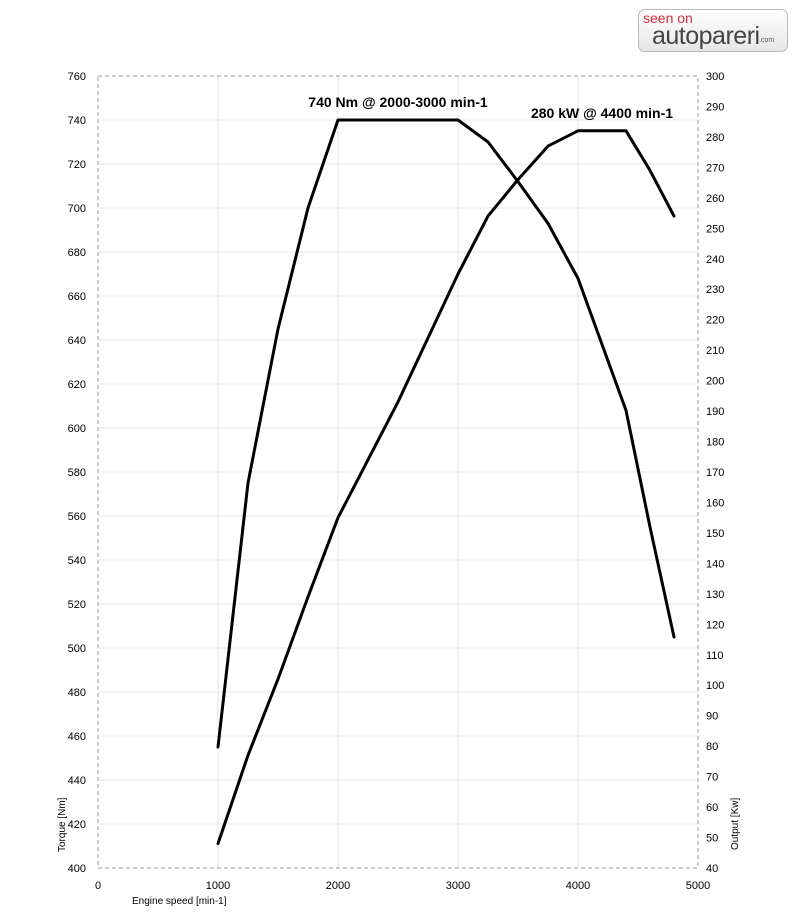 This screenshot has height=921, width=800. Describe the element at coordinates (77, 869) in the screenshot. I see `y-left-tick-label: 400` at that location.